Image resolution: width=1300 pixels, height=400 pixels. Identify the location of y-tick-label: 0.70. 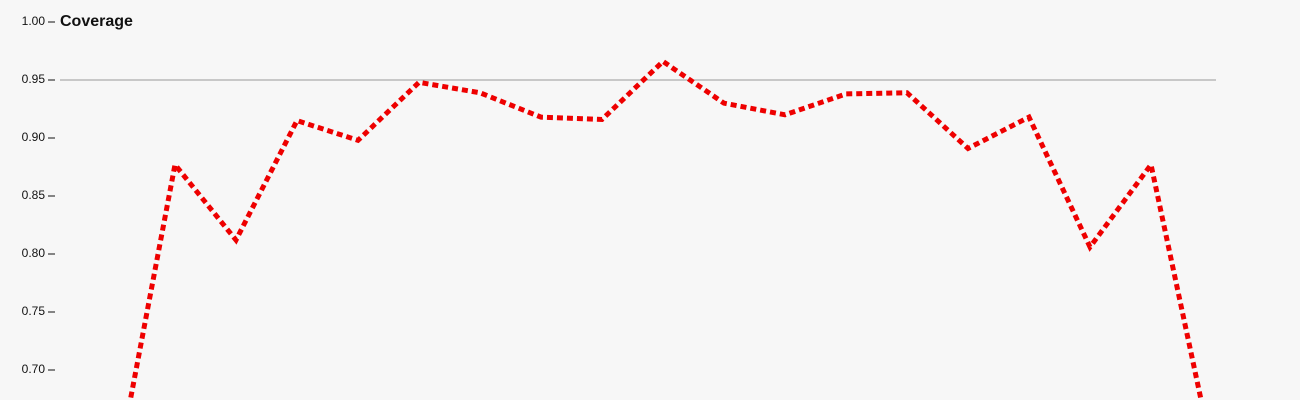
(34, 369).